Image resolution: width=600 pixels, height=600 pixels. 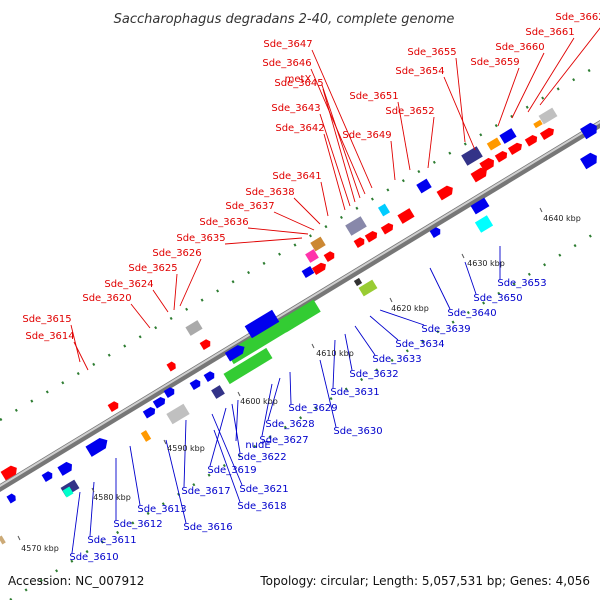 I want to click on gene-label-17: Sde_3637, so click(x=249, y=206).